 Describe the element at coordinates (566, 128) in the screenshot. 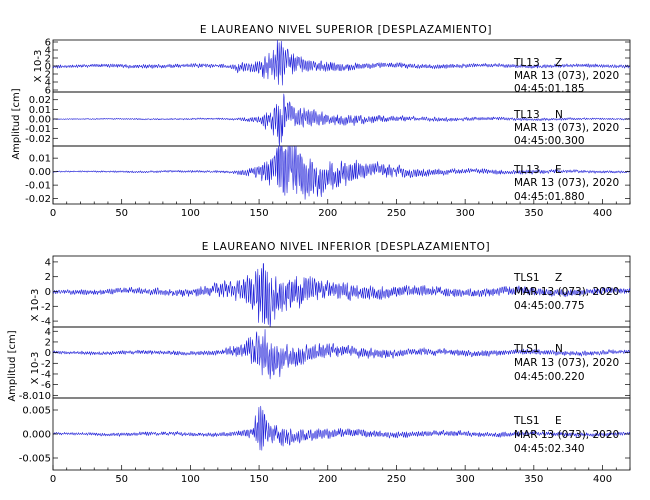

I see `upper-n-date: MAR 13 (073), 2020` at that location.